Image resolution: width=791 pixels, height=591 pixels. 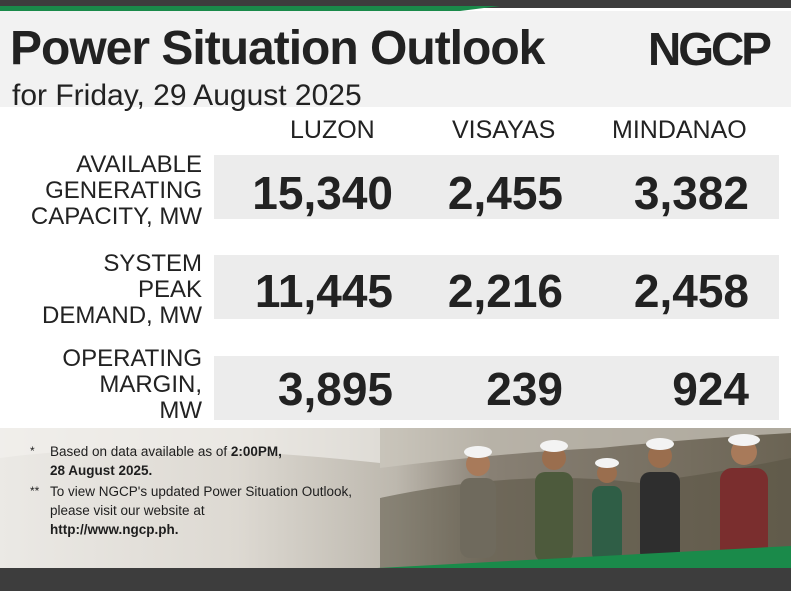 I want to click on column-header-mindanao: MINDANAO, so click(x=679, y=130).